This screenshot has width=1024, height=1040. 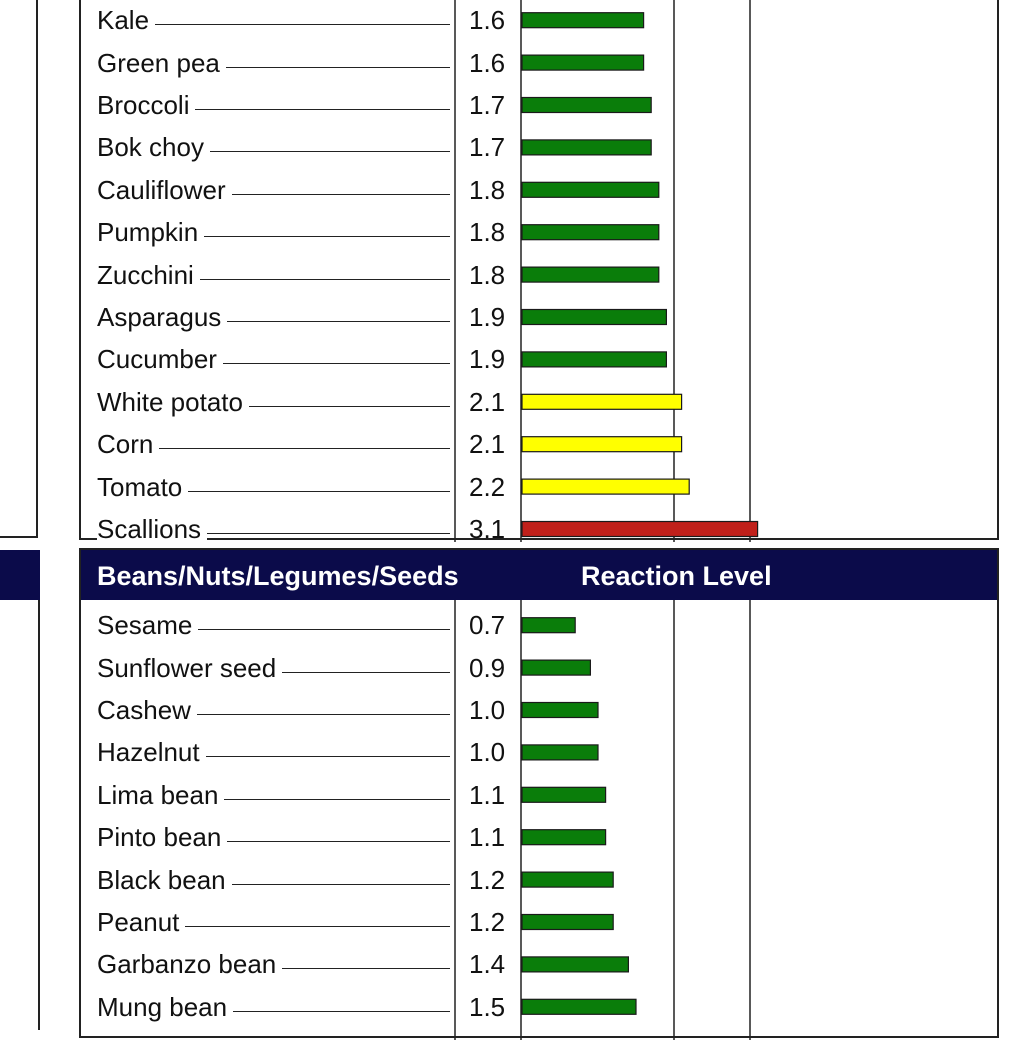 What do you see at coordinates (20, 575) in the screenshot?
I see `adjacent-panel-header-edge` at bounding box center [20, 575].